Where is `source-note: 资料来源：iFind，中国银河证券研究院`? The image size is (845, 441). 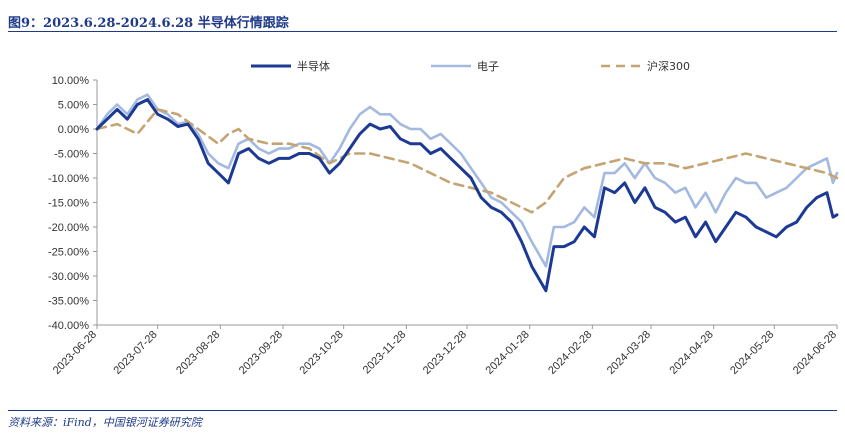
source-note: 资料来源：iFind，中国银河证券研究院 is located at coordinates (105, 422).